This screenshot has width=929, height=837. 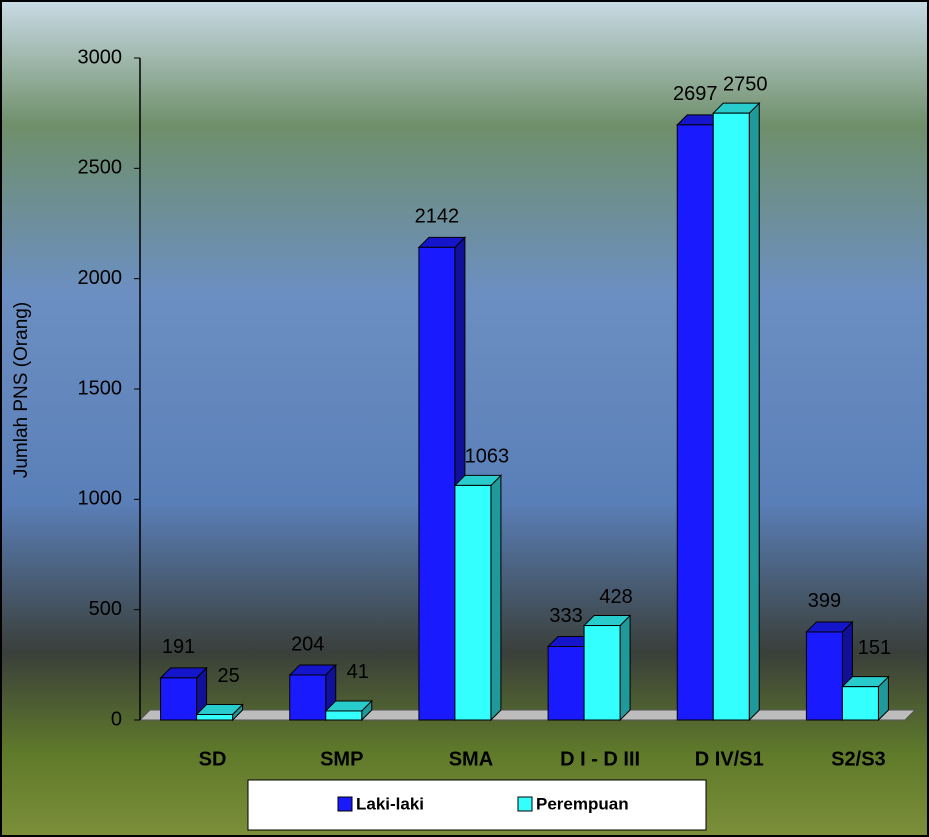 What do you see at coordinates (615, 597) in the screenshot?
I see `value-label: 428` at bounding box center [615, 597].